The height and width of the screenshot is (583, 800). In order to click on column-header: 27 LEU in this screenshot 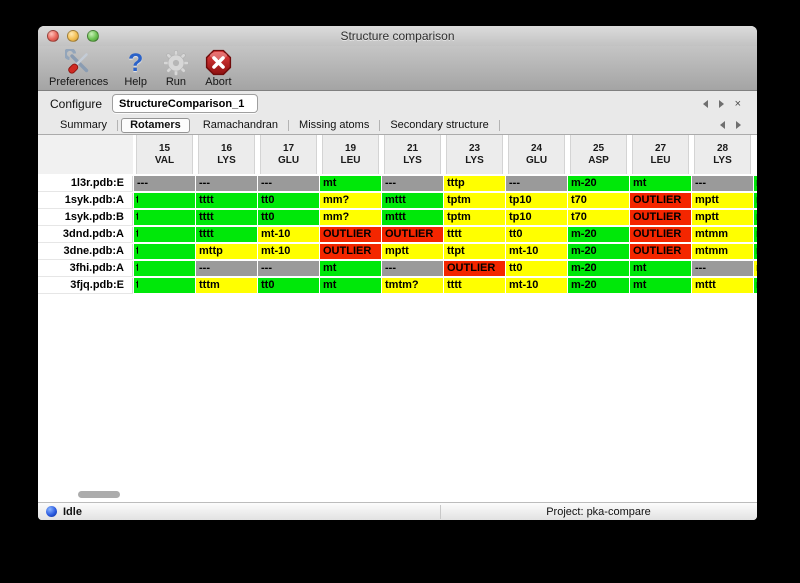, I will do `click(660, 154)`.